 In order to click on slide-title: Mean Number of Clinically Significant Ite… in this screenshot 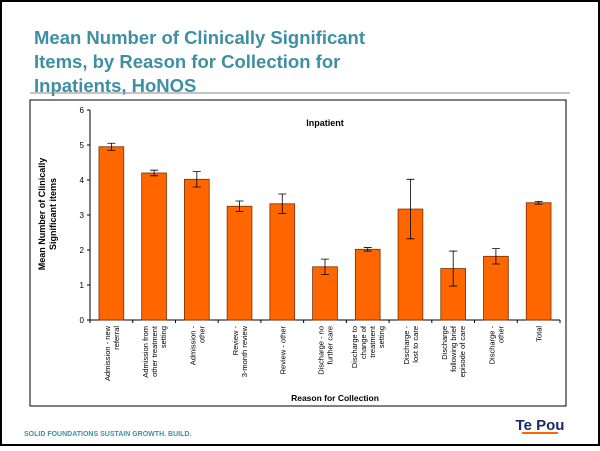, I will do `click(199, 61)`.